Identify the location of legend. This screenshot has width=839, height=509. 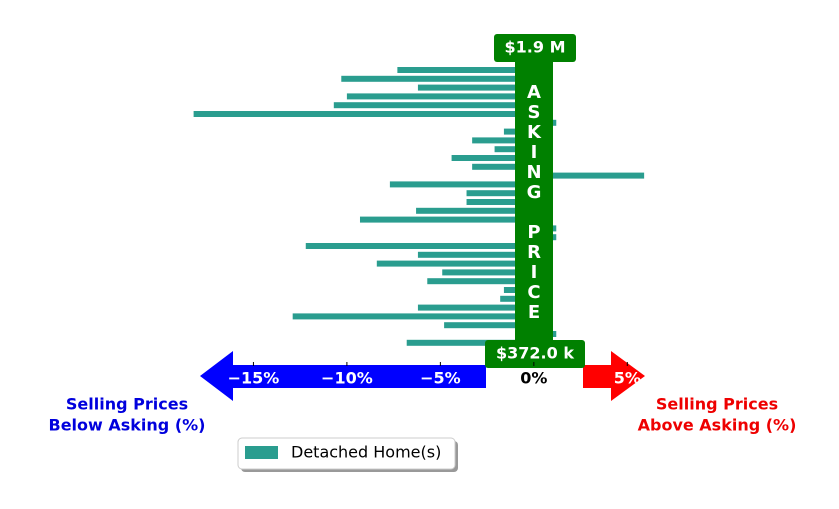
(346, 453).